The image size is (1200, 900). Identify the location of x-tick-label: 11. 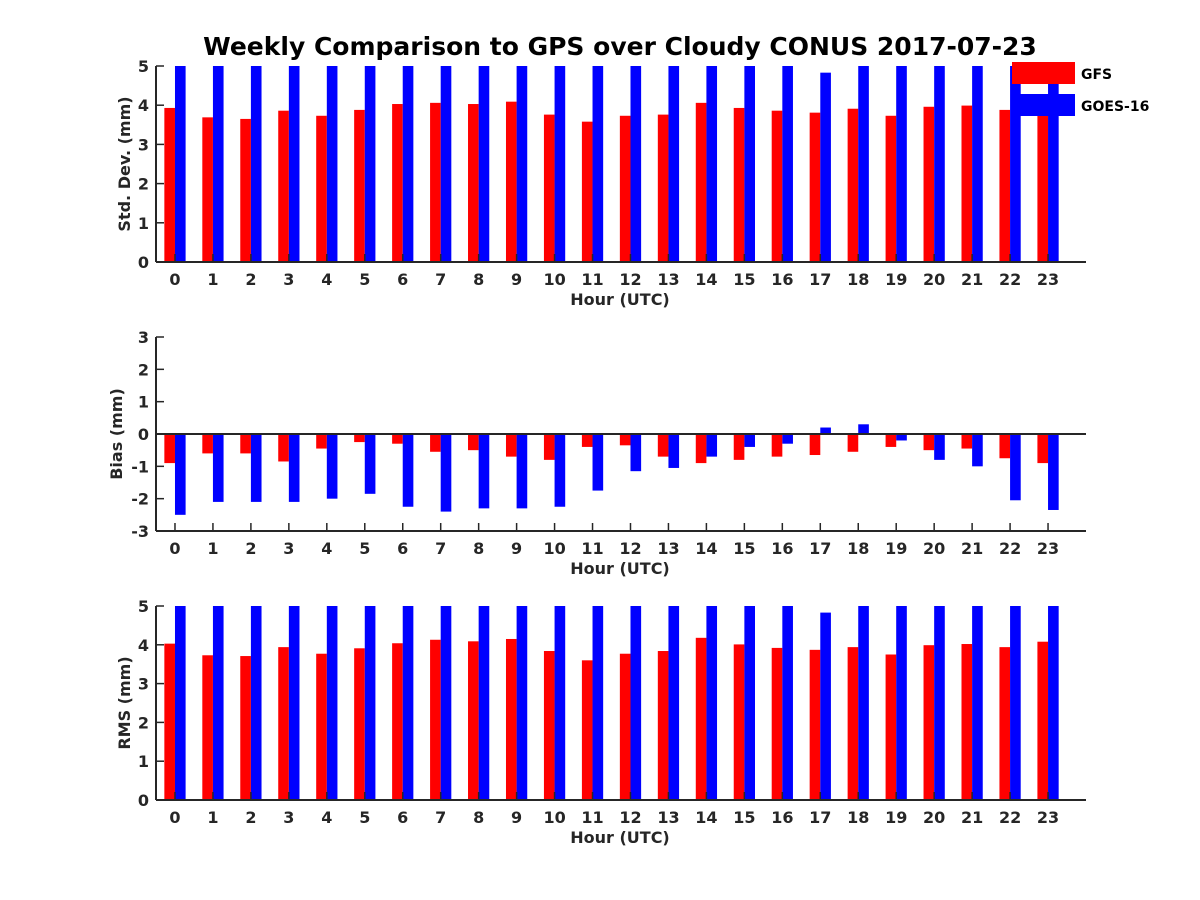
(592, 548).